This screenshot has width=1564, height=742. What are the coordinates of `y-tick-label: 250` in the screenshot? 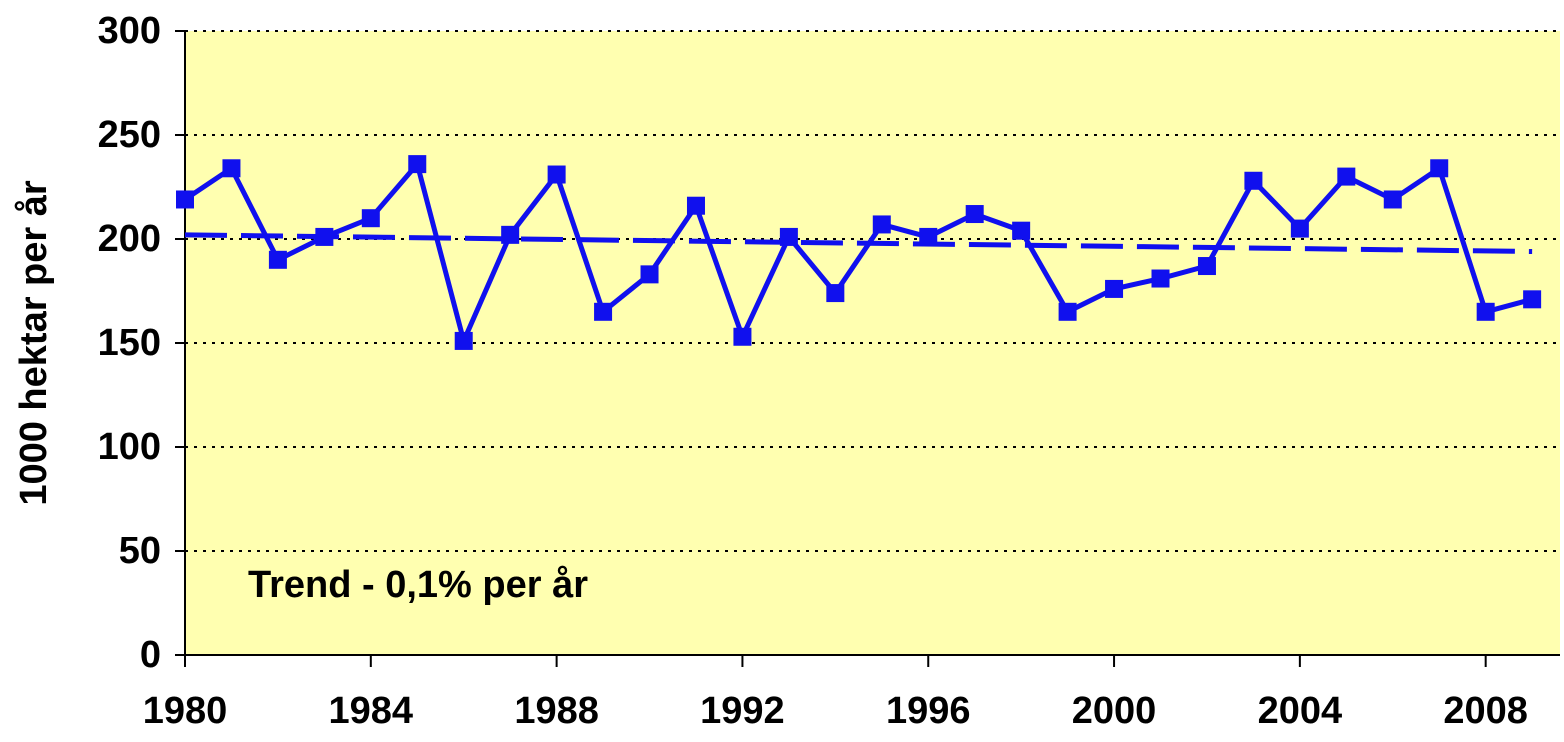 It's located at (129, 135).